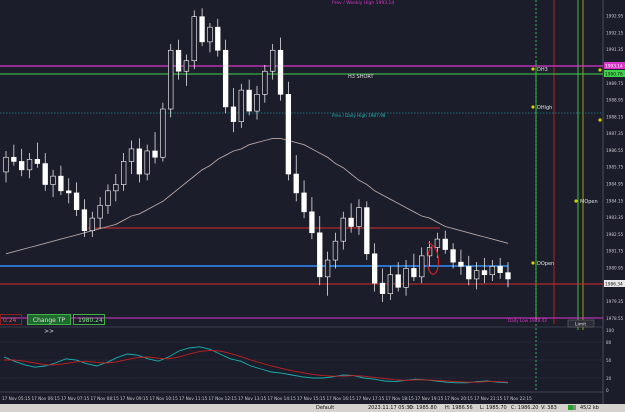 The height and width of the screenshot is (412, 625). What do you see at coordinates (49, 324) in the screenshot?
I see `change-tp-button: Change TP >>` at bounding box center [49, 324].